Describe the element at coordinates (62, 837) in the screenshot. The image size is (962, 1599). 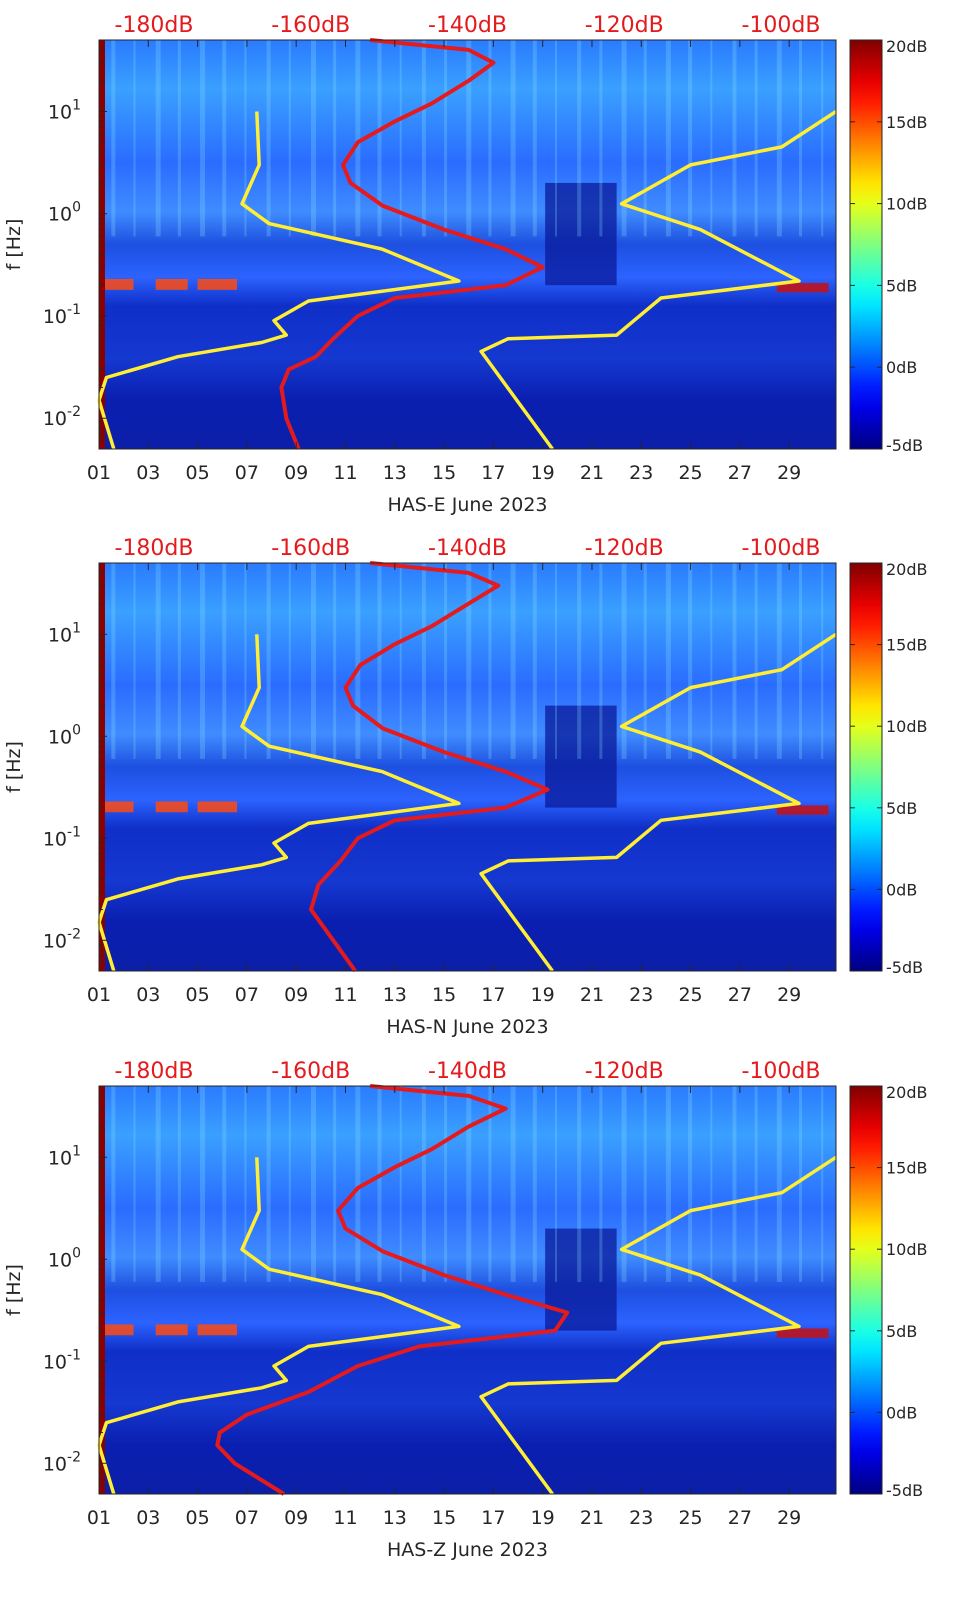
I see `y-tick-label: 10⁻¹` at that location.